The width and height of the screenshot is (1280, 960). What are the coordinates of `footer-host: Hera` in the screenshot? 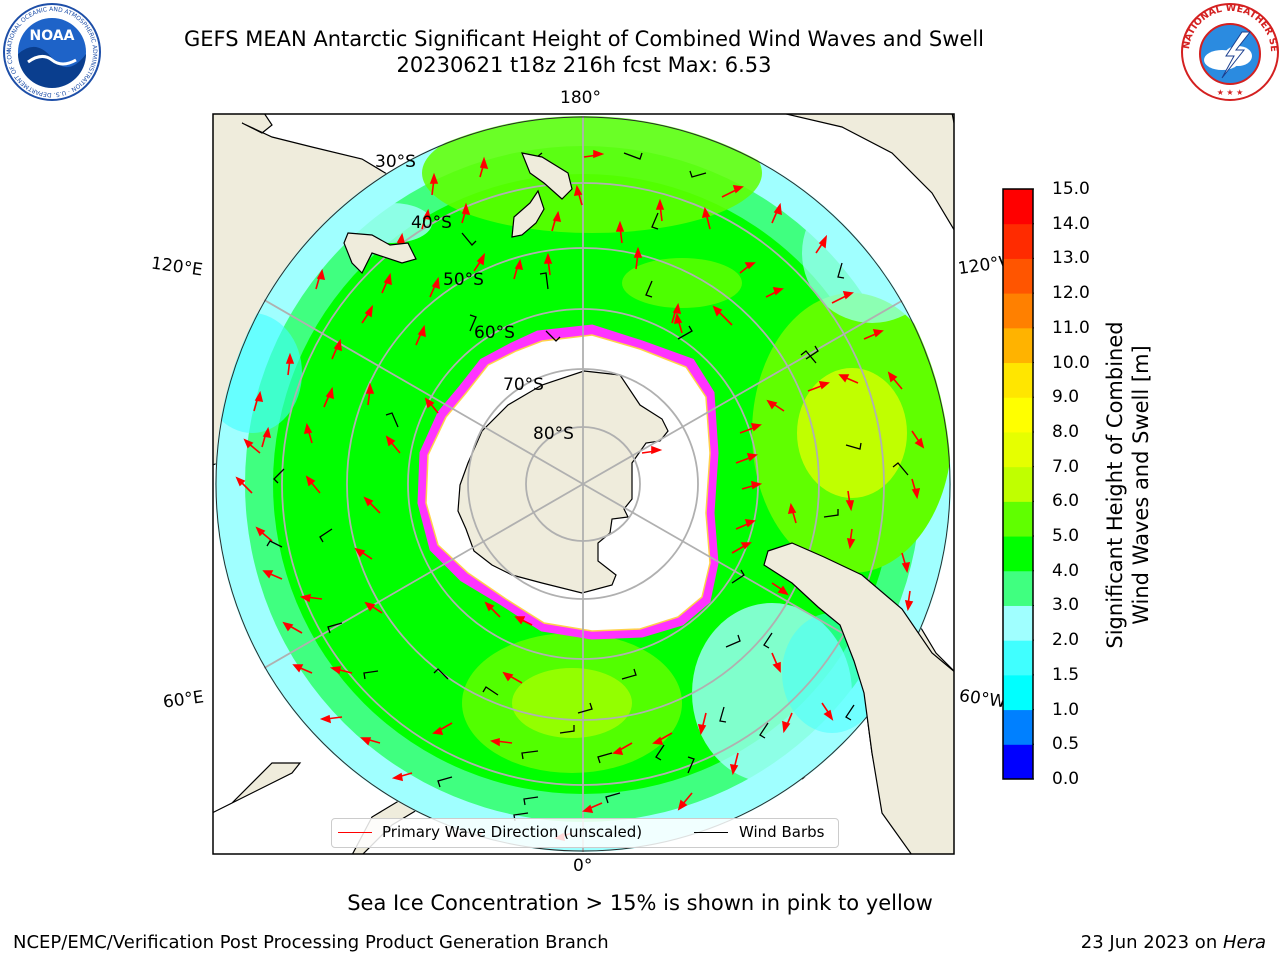 It's located at (1244, 942).